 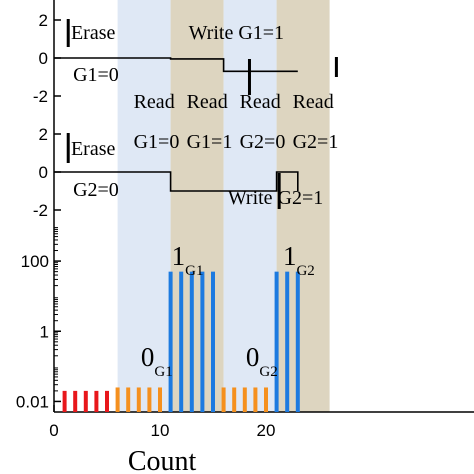 I want to click on state-label: 1G2, so click(x=299, y=260).